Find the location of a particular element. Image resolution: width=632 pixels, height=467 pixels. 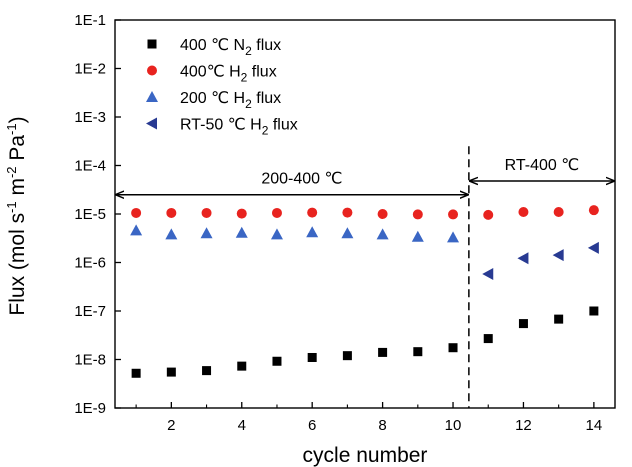

legend-label-main: RT-50 ℃ H is located at coordinates (221, 125).